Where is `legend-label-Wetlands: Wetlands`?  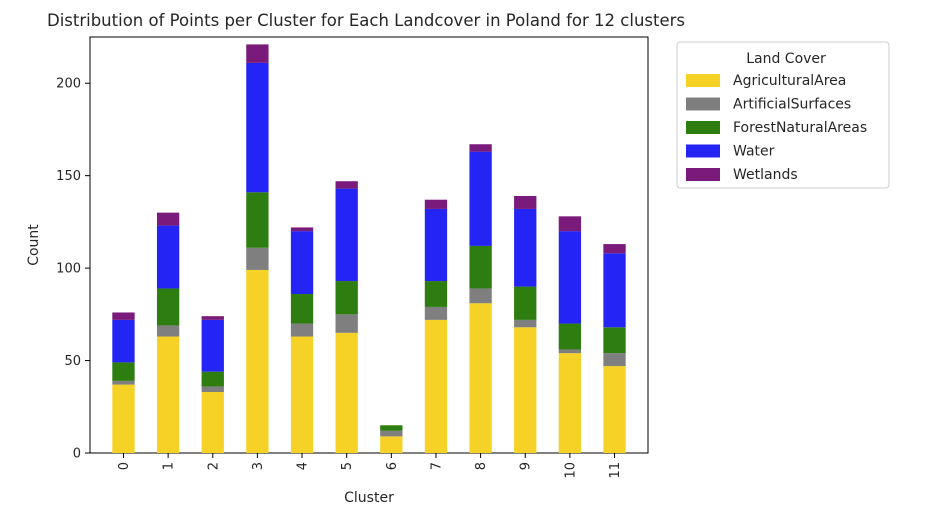 legend-label-Wetlands: Wetlands is located at coordinates (765, 175).